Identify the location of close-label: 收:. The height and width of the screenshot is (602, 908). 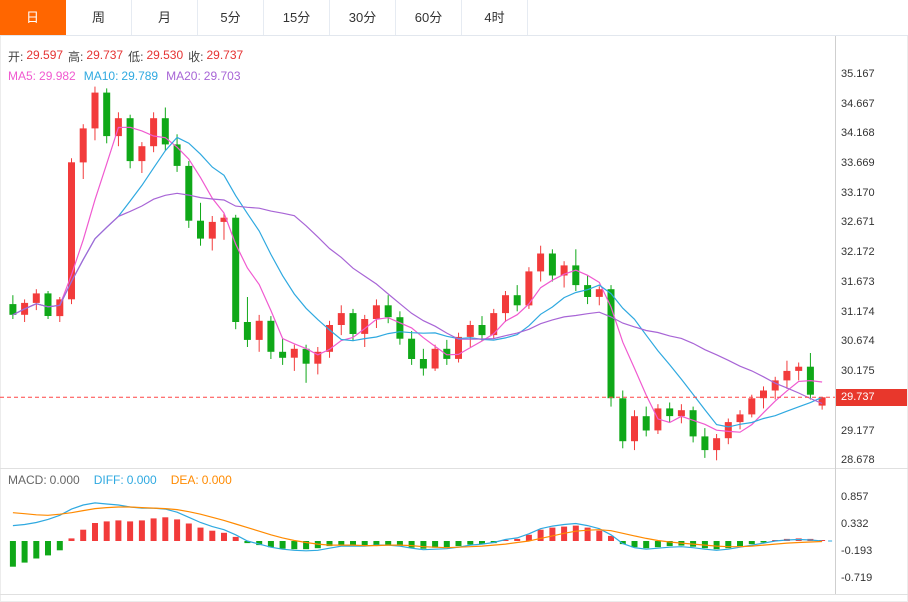
(196, 57).